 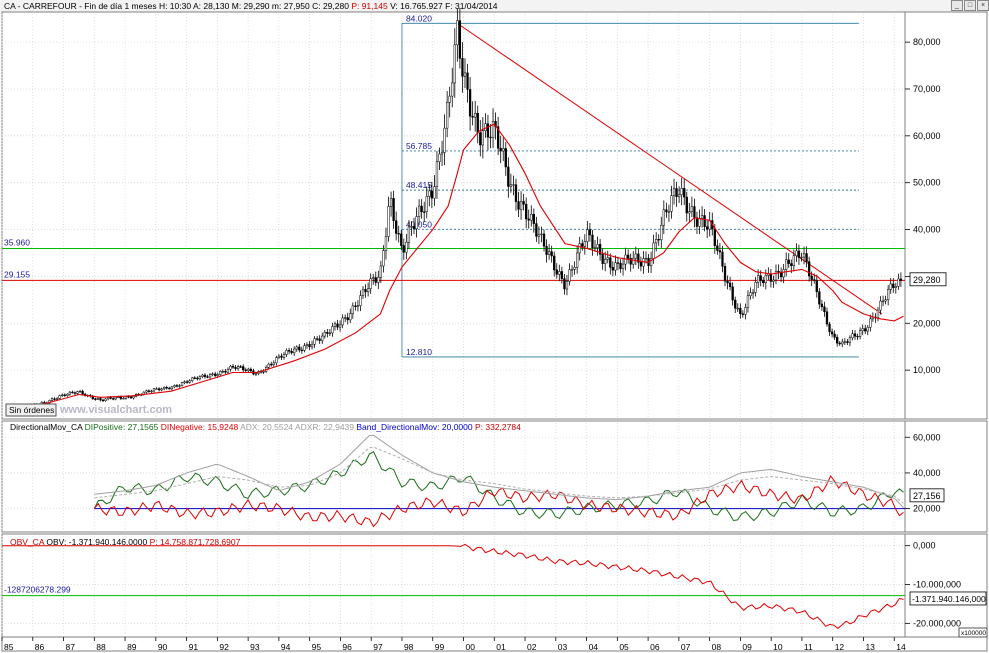 What do you see at coordinates (970, 5) in the screenshot?
I see `maximize-button: □` at bounding box center [970, 5].